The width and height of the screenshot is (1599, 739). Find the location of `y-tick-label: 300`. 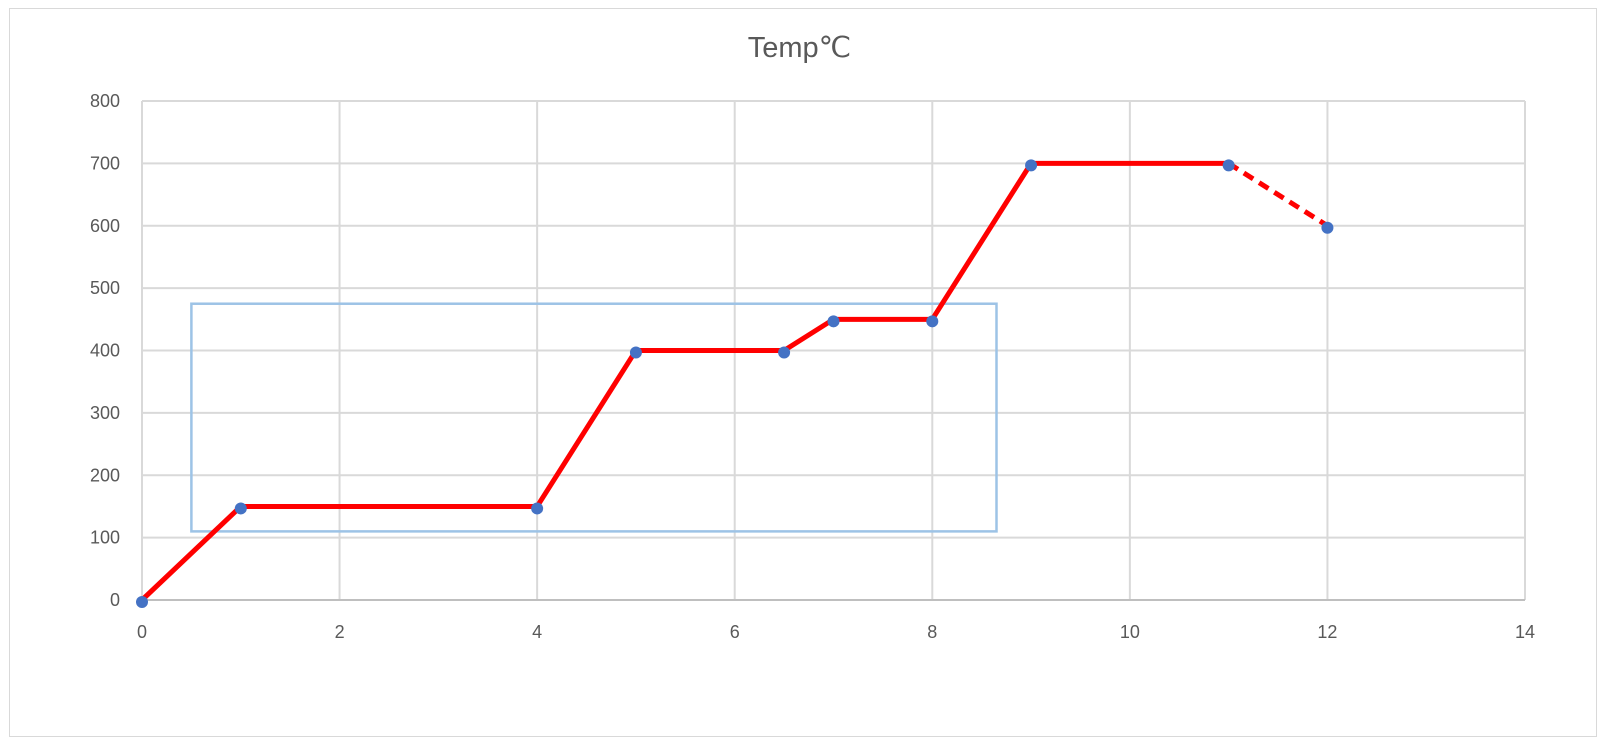

y-tick-label: 300 is located at coordinates (105, 413).